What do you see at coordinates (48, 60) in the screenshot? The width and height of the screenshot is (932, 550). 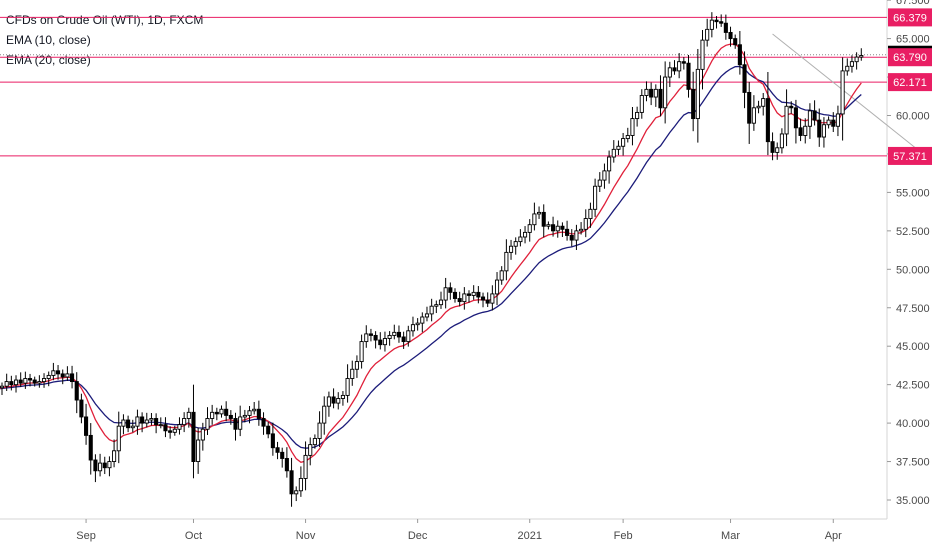 I see `ema20-legend-label: EMA (20, close)` at bounding box center [48, 60].